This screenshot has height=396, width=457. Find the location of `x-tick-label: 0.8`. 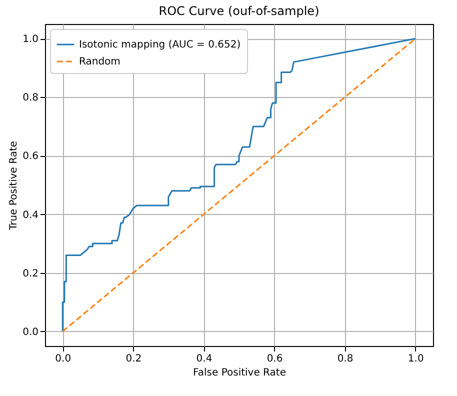

x-tick-label: 0.8 is located at coordinates (345, 359).